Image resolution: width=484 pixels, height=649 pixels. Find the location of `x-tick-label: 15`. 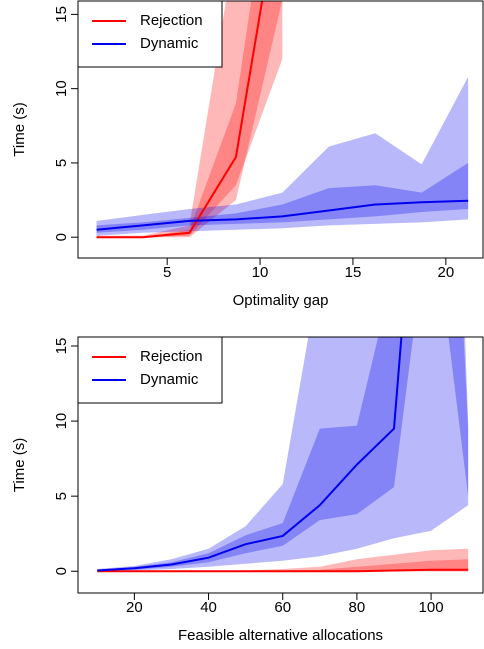

x-tick-label: 15 is located at coordinates (353, 272).